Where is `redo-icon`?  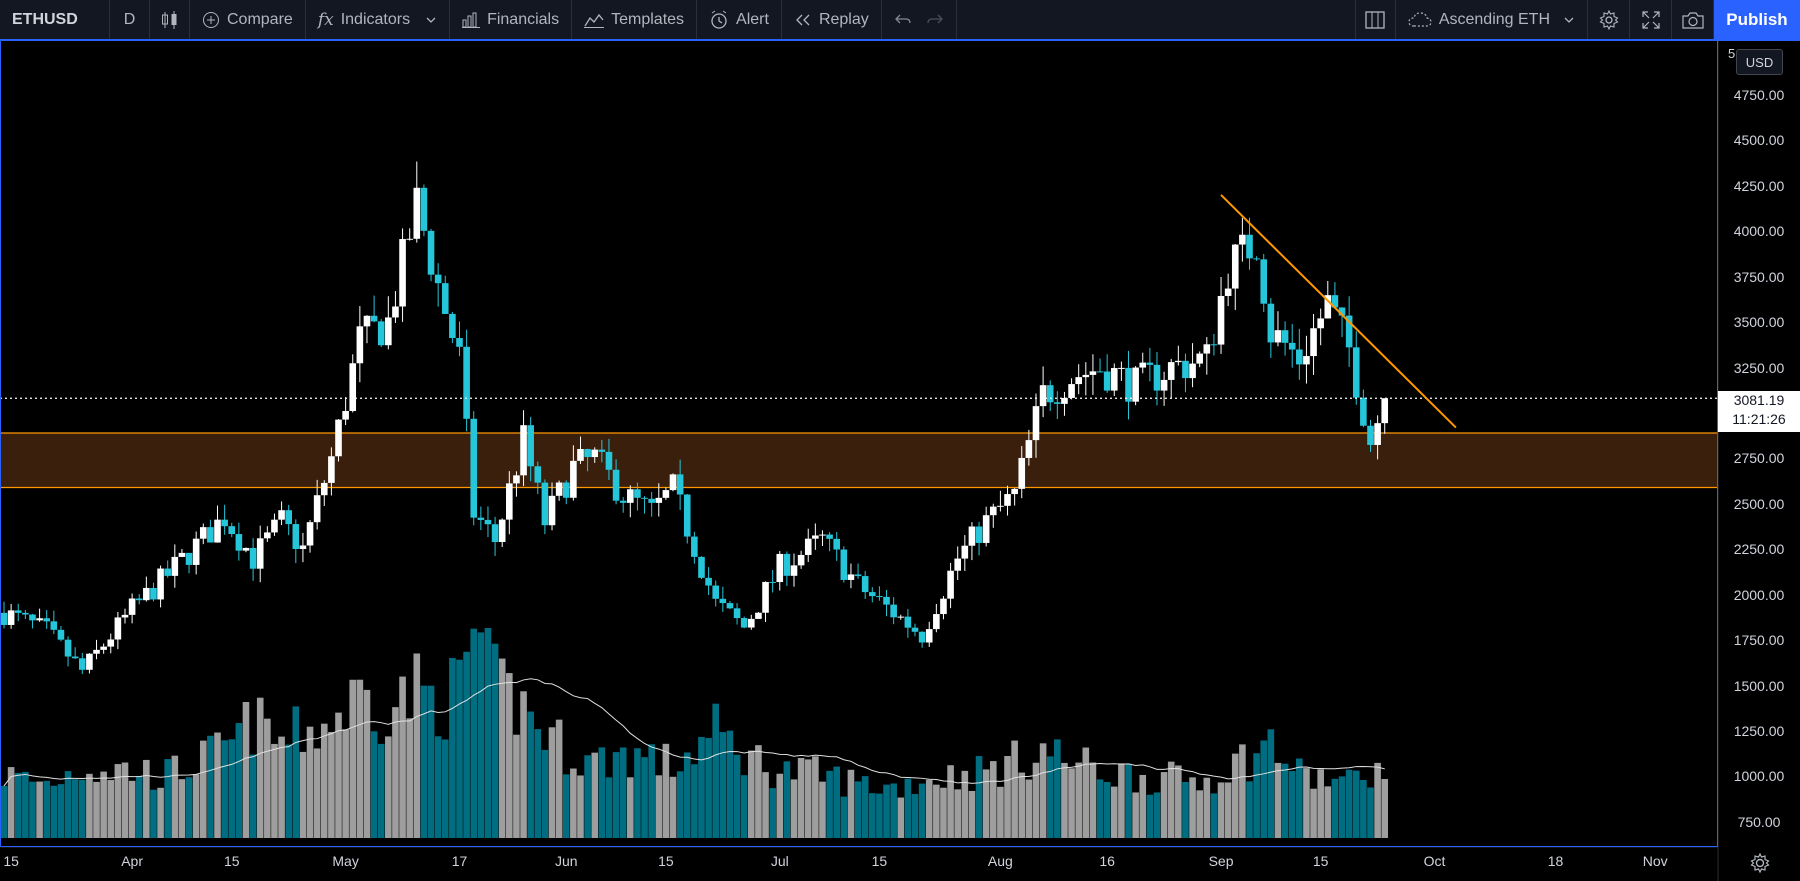
redo-icon is located at coordinates (935, 20).